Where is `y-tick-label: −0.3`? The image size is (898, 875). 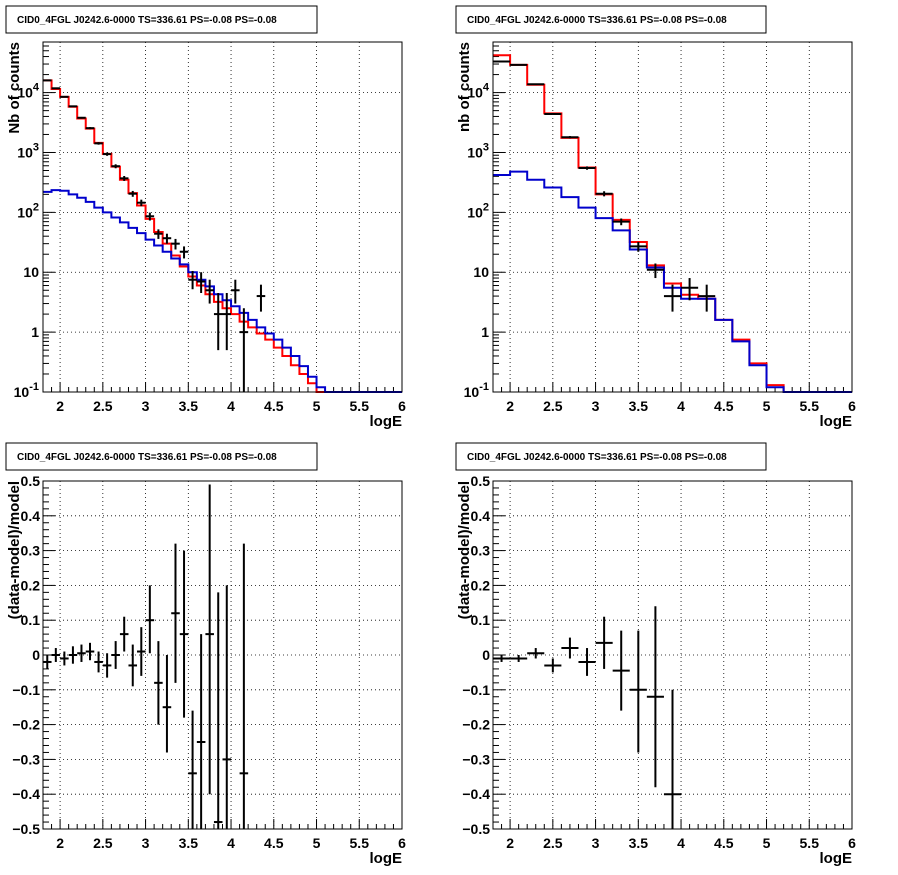 y-tick-label: −0.3 is located at coordinates (26, 759).